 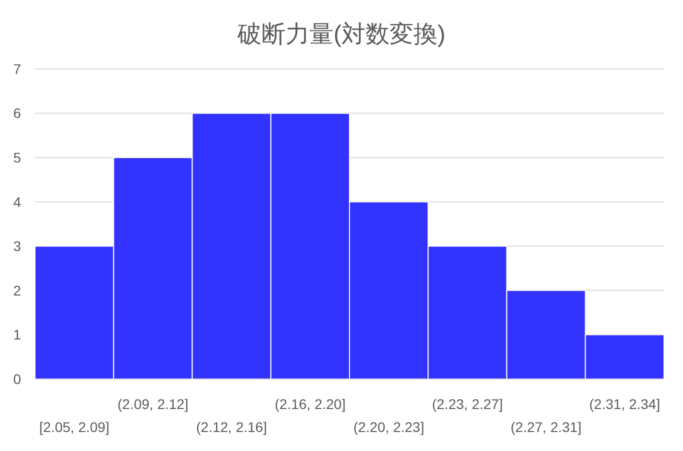 What do you see at coordinates (17, 378) in the screenshot?
I see `y-tick-label: 0` at bounding box center [17, 378].